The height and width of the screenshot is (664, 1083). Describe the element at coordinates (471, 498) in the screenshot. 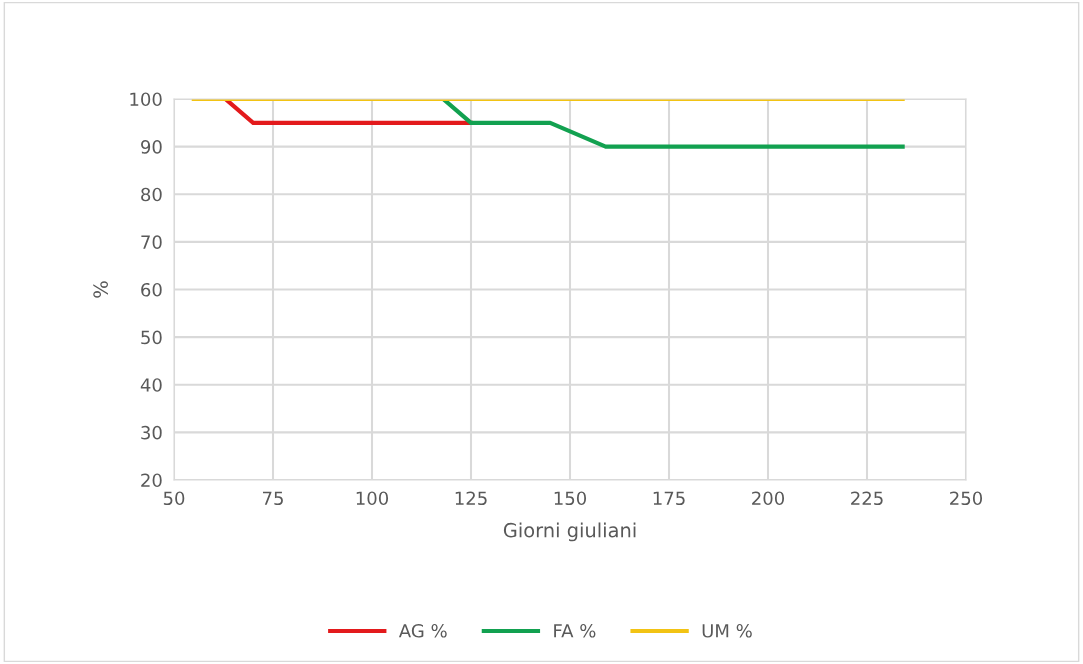

I see `x-tick-label: 125` at that location.